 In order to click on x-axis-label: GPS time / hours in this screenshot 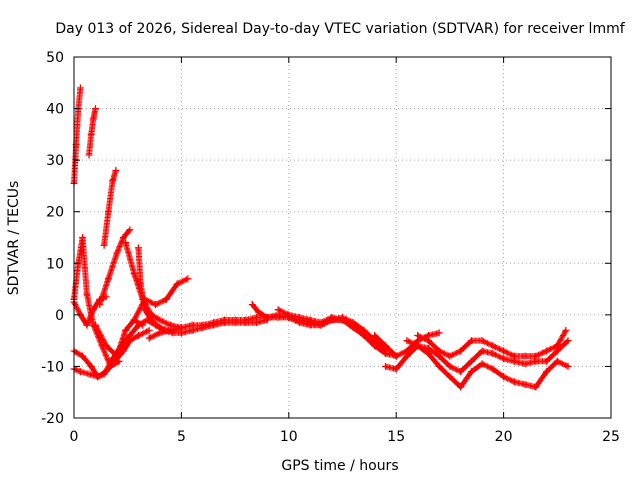, I will do `click(339, 466)`.